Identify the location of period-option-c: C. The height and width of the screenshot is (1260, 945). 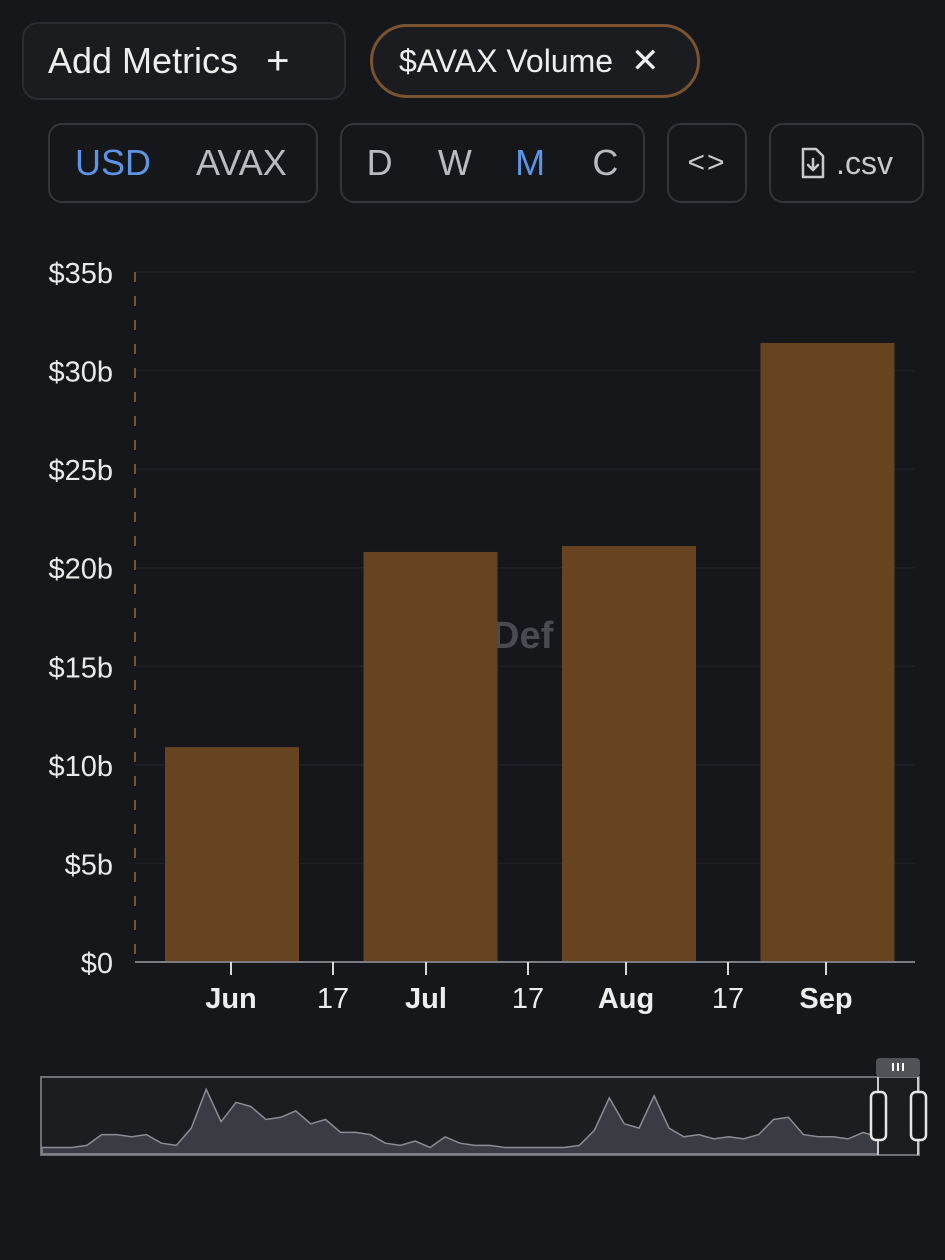
(605, 162).